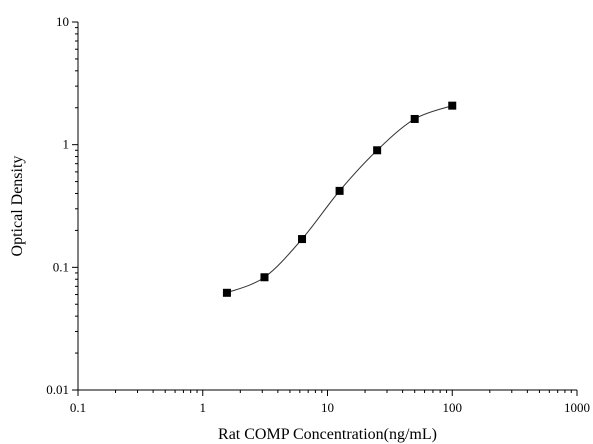 The width and height of the screenshot is (593, 444). I want to click on x-axis-ticks: 0.1 1 10 100 1000, so click(330, 402).